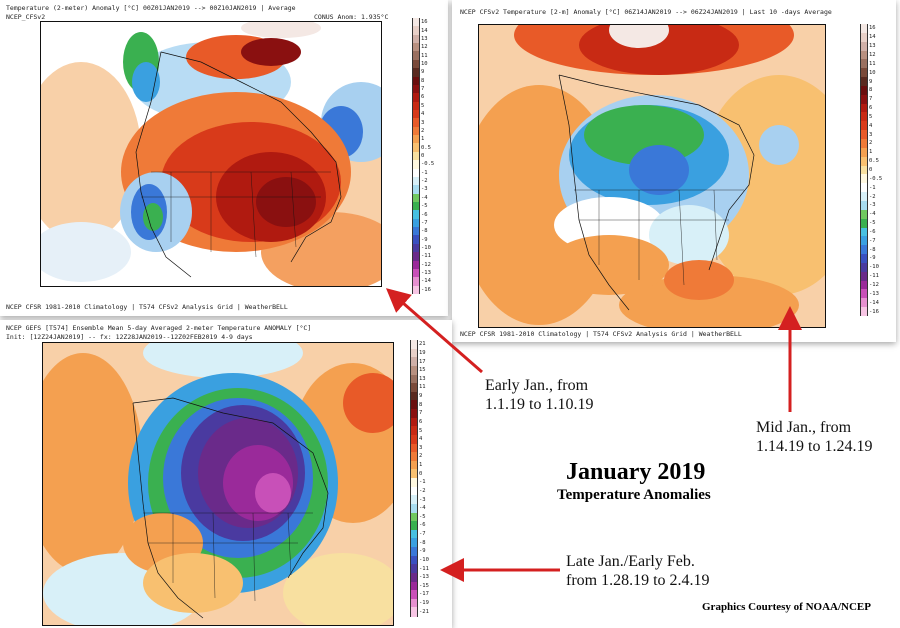 The image size is (900, 628). What do you see at coordinates (422, 525) in the screenshot?
I see `scale-tick-label: -6` at bounding box center [422, 525].